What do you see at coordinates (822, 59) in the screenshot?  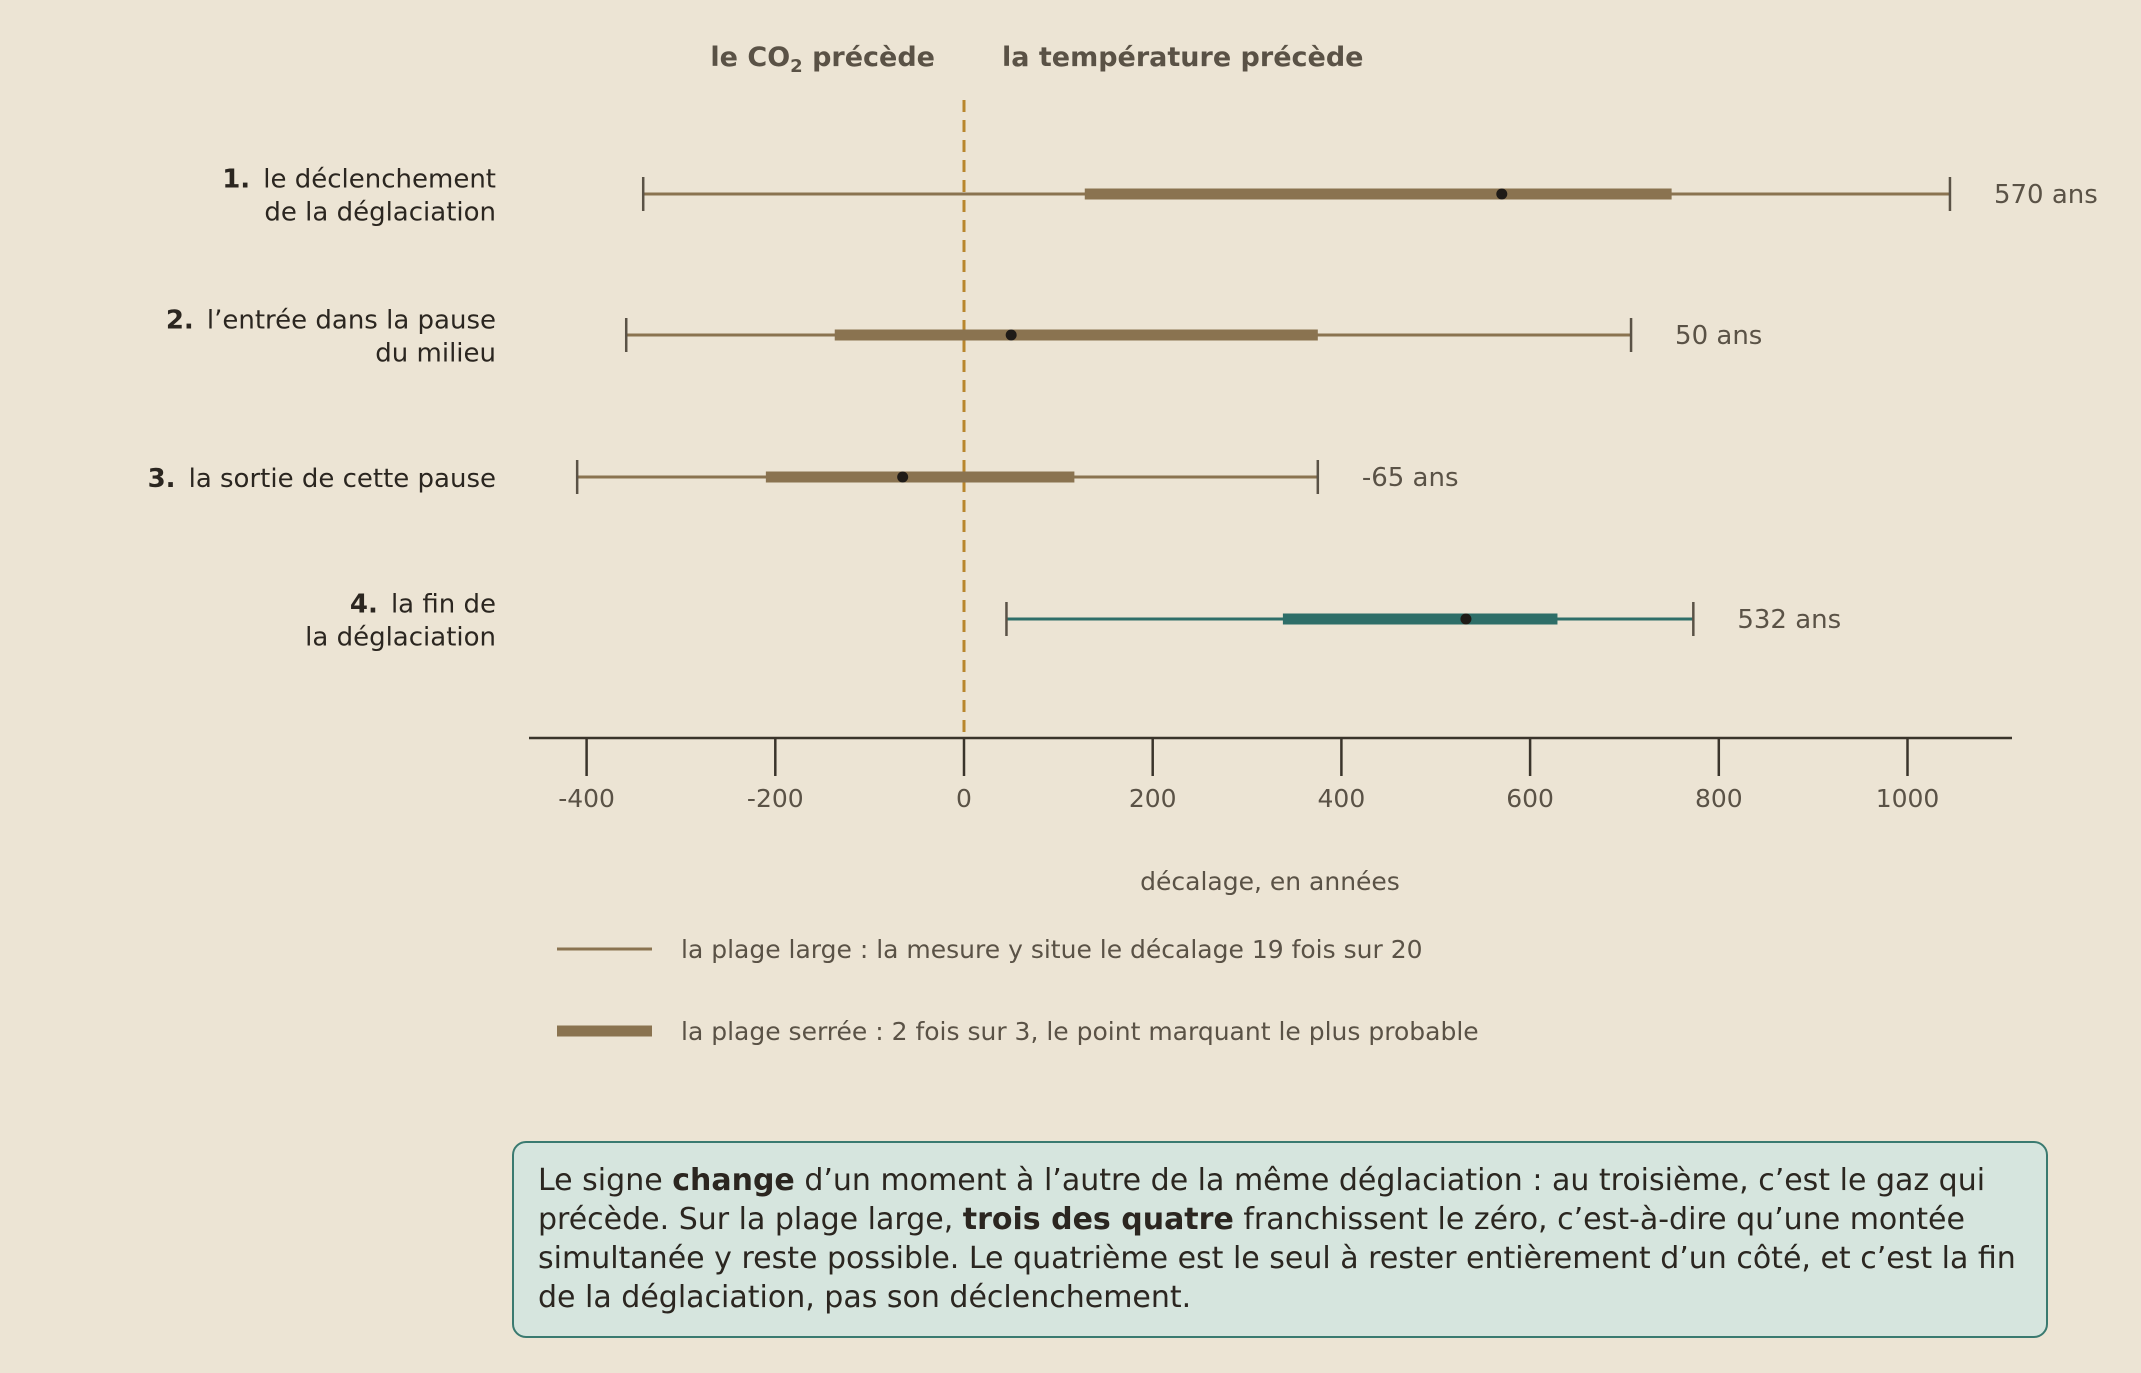 I see `header-co2-precedes: le CO2 précède` at bounding box center [822, 59].